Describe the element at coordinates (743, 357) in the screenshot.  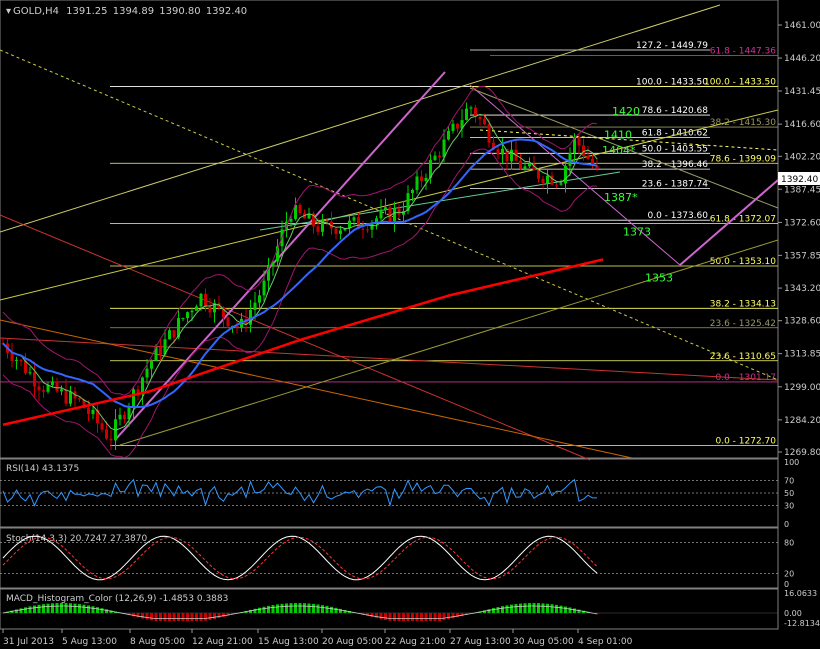
I see `fib-level-label: 23.6 - 1310.65` at that location.